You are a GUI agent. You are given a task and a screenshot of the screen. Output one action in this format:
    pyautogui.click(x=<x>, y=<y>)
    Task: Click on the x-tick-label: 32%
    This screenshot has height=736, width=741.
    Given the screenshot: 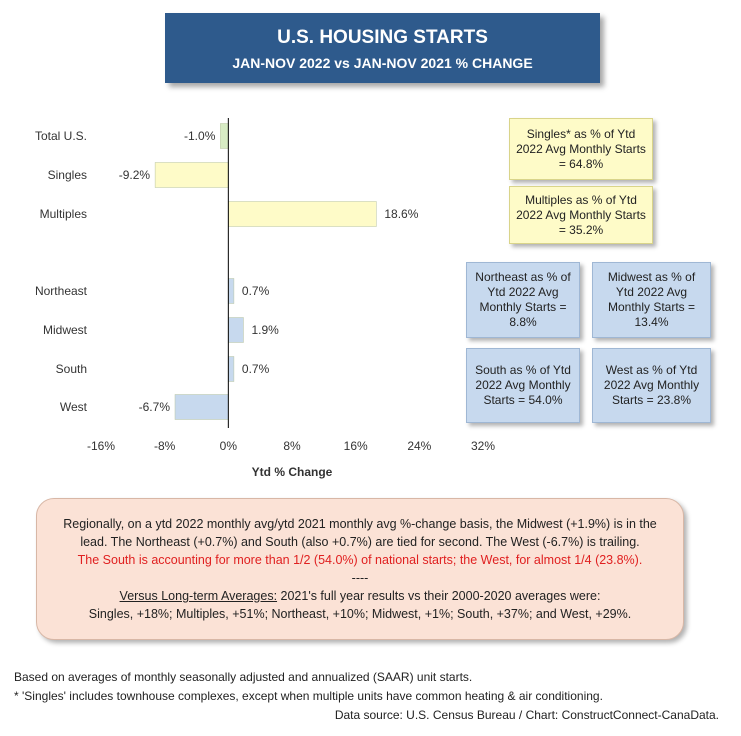 What is the action you would take?
    pyautogui.click(x=483, y=446)
    